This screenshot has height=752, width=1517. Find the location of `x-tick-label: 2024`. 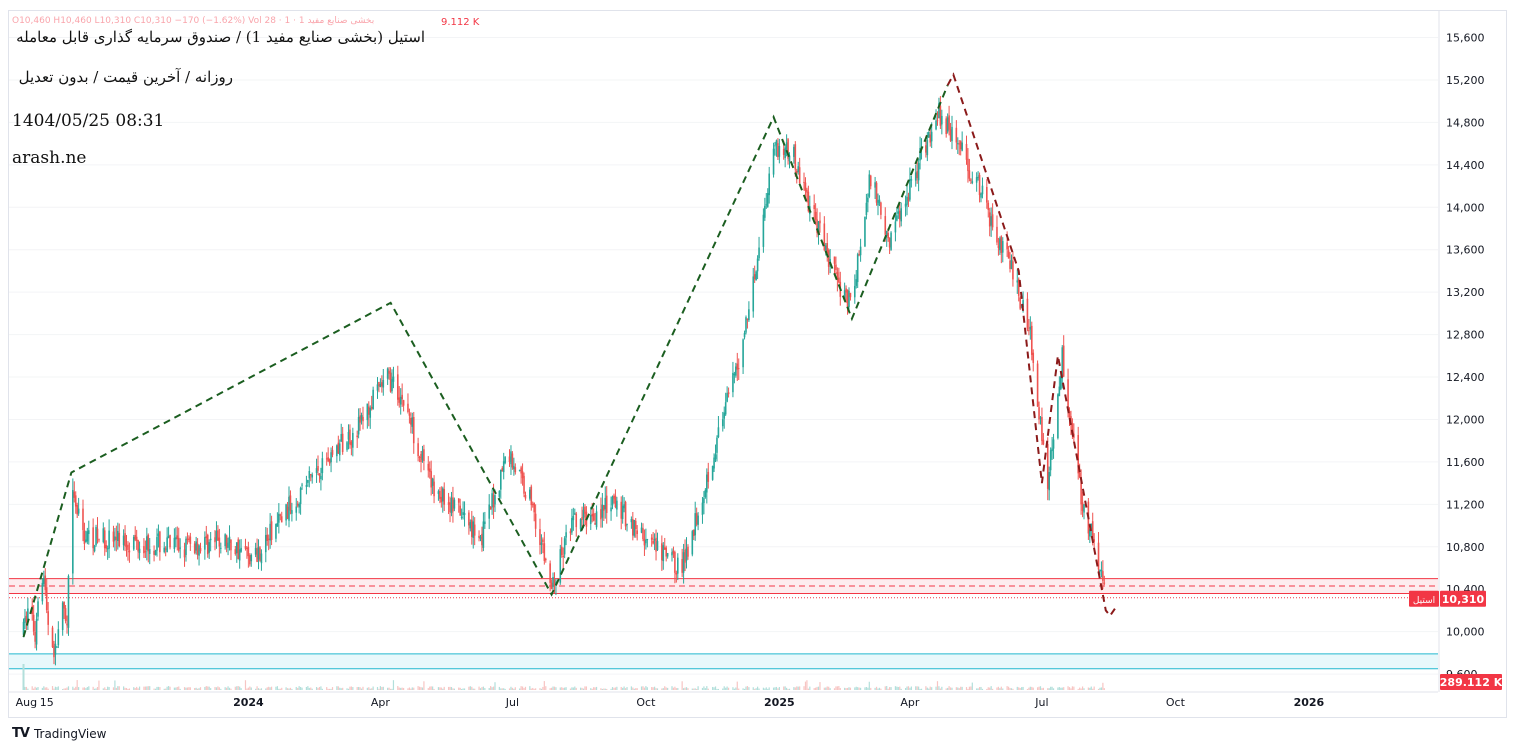

x-tick-label: 2024 is located at coordinates (248, 702).